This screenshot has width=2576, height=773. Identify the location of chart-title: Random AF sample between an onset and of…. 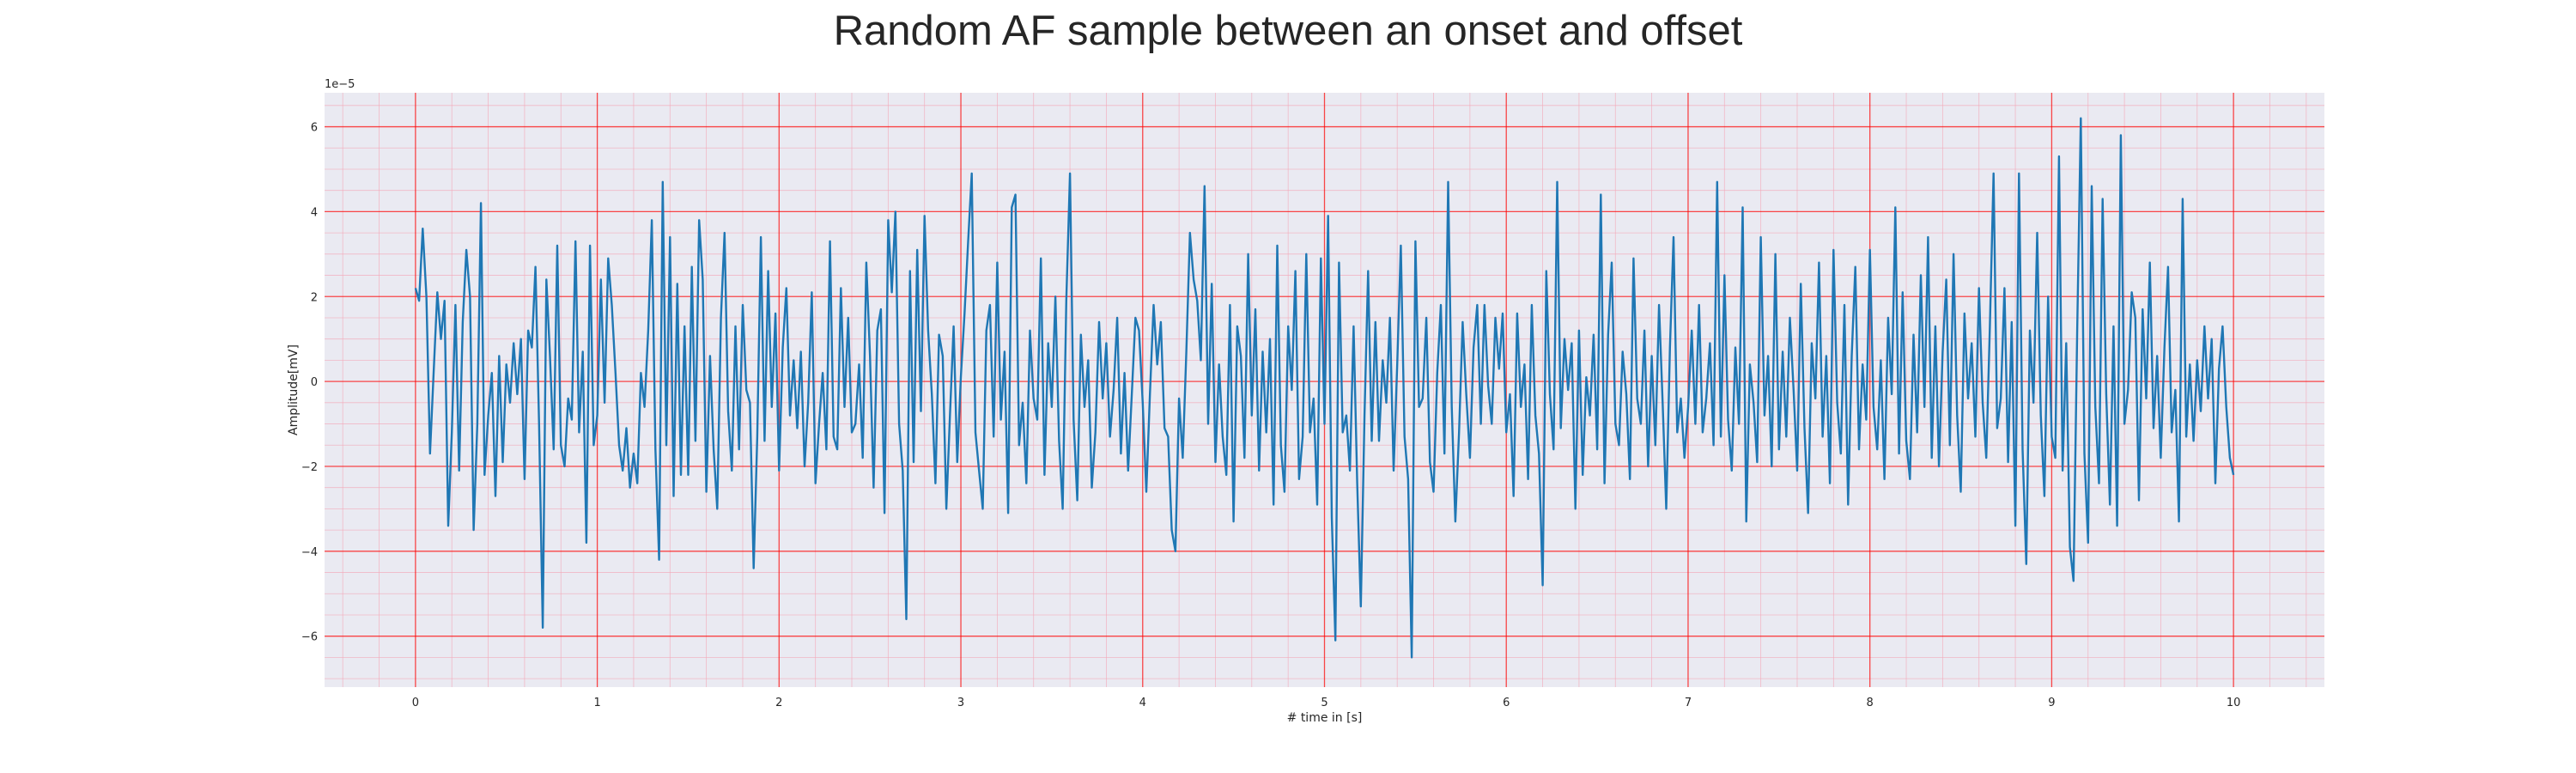
(1288, 31).